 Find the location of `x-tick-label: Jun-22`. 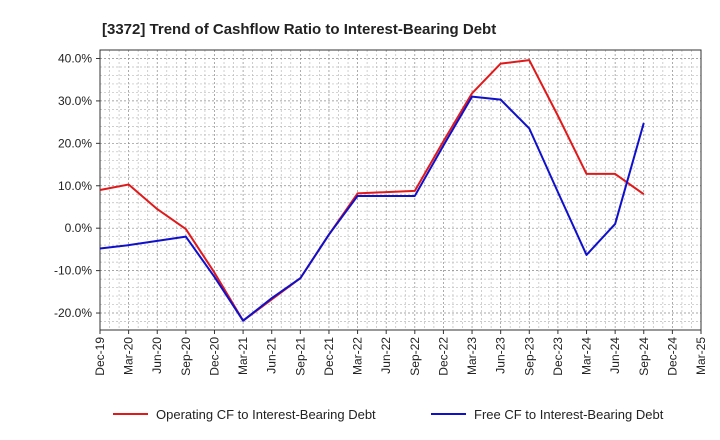

x-tick-label: Jun-22 is located at coordinates (386, 355).